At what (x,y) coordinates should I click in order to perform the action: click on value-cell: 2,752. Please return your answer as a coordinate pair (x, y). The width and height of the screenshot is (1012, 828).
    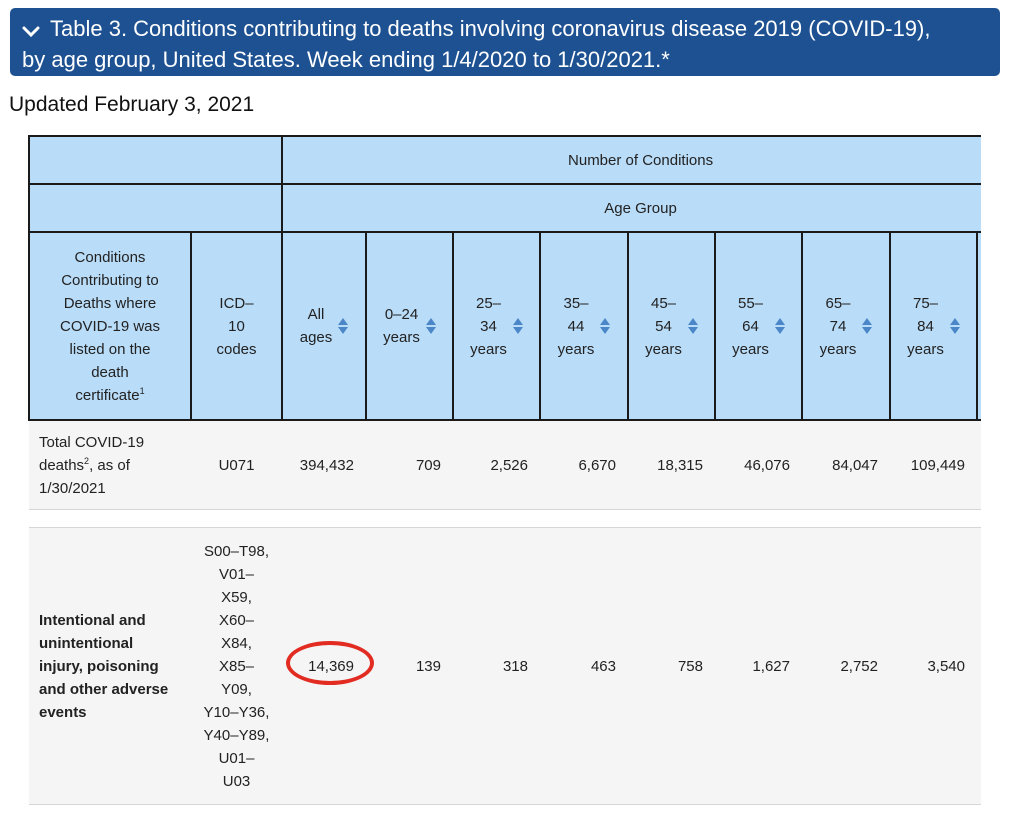
    Looking at the image, I should click on (846, 666).